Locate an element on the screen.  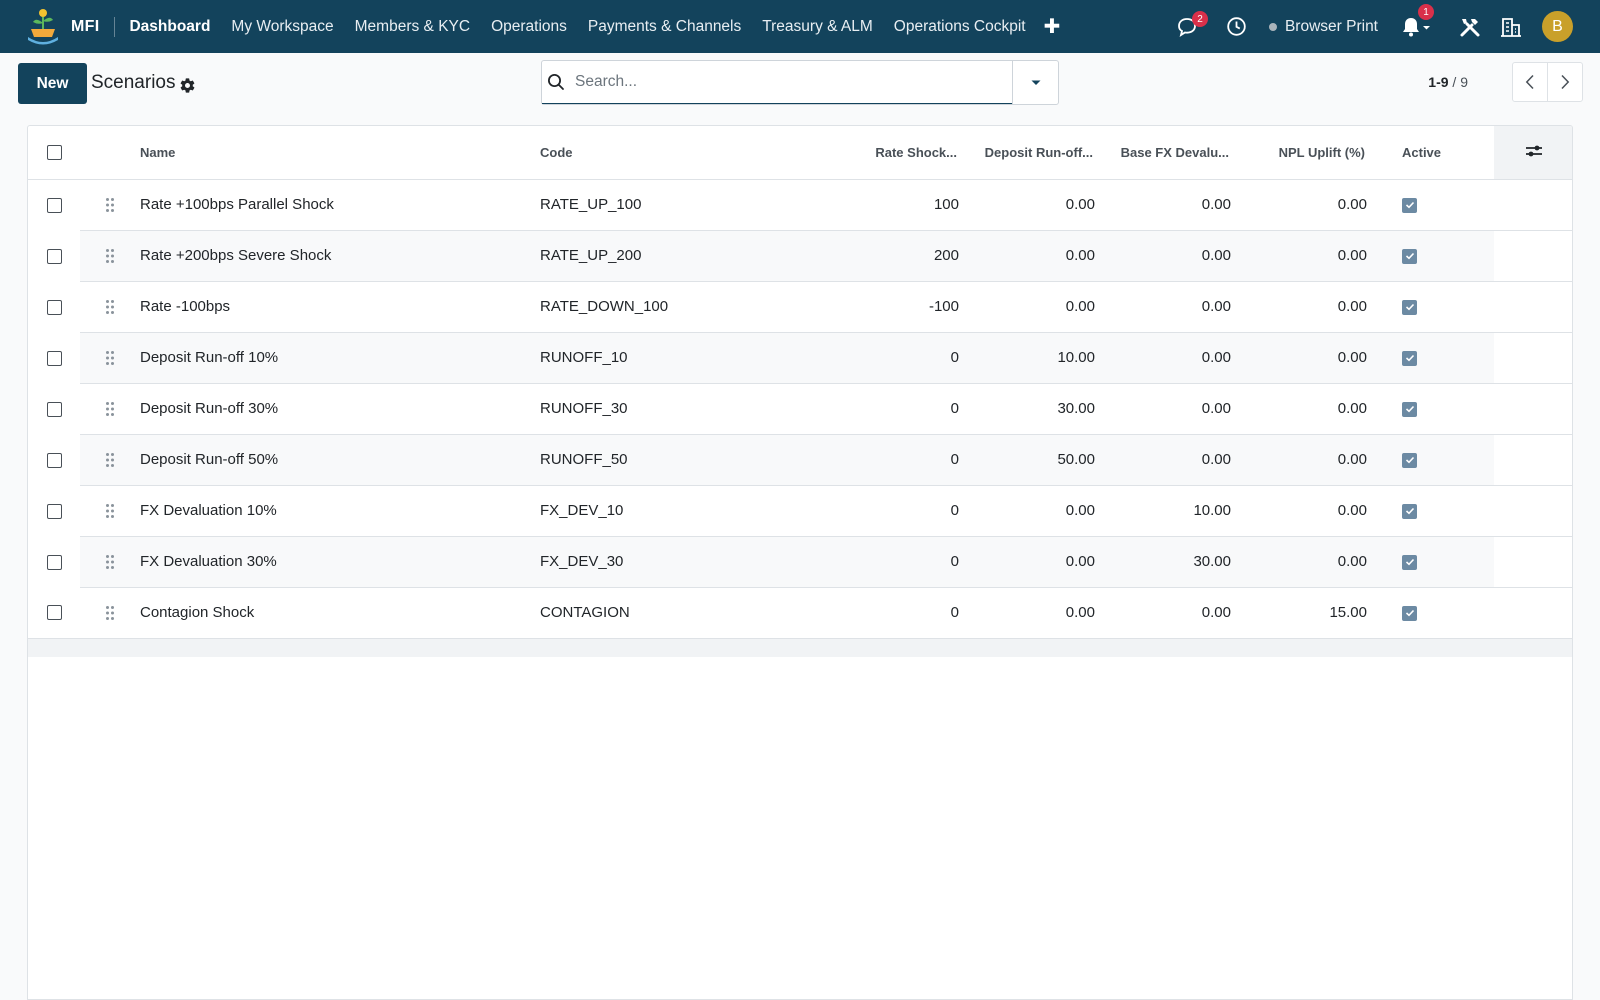
pager-next-button is located at coordinates (1565, 82).